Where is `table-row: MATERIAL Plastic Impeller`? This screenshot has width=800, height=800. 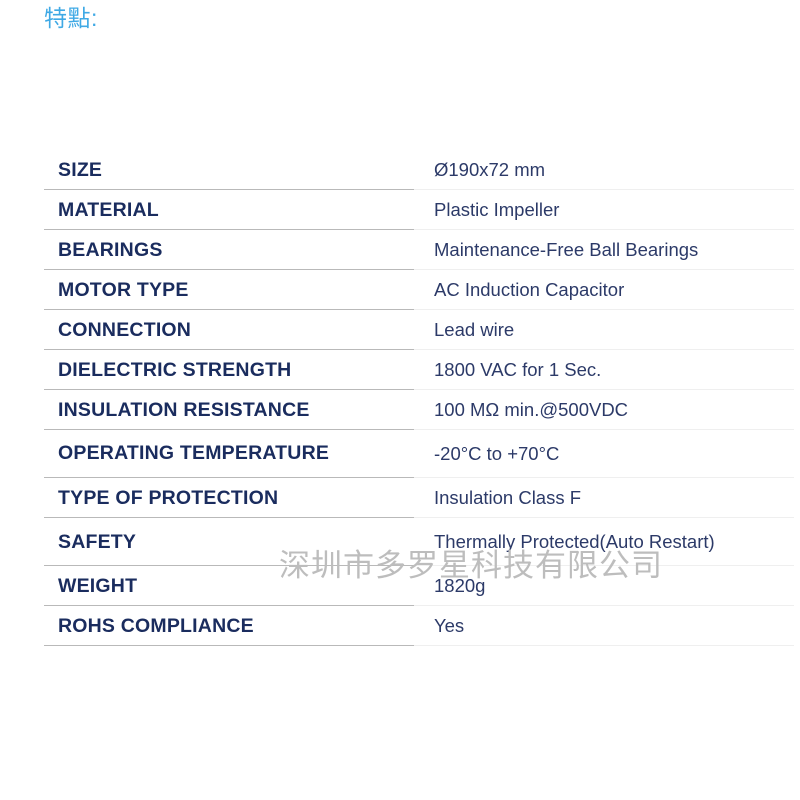 table-row: MATERIAL Plastic Impeller is located at coordinates (422, 209).